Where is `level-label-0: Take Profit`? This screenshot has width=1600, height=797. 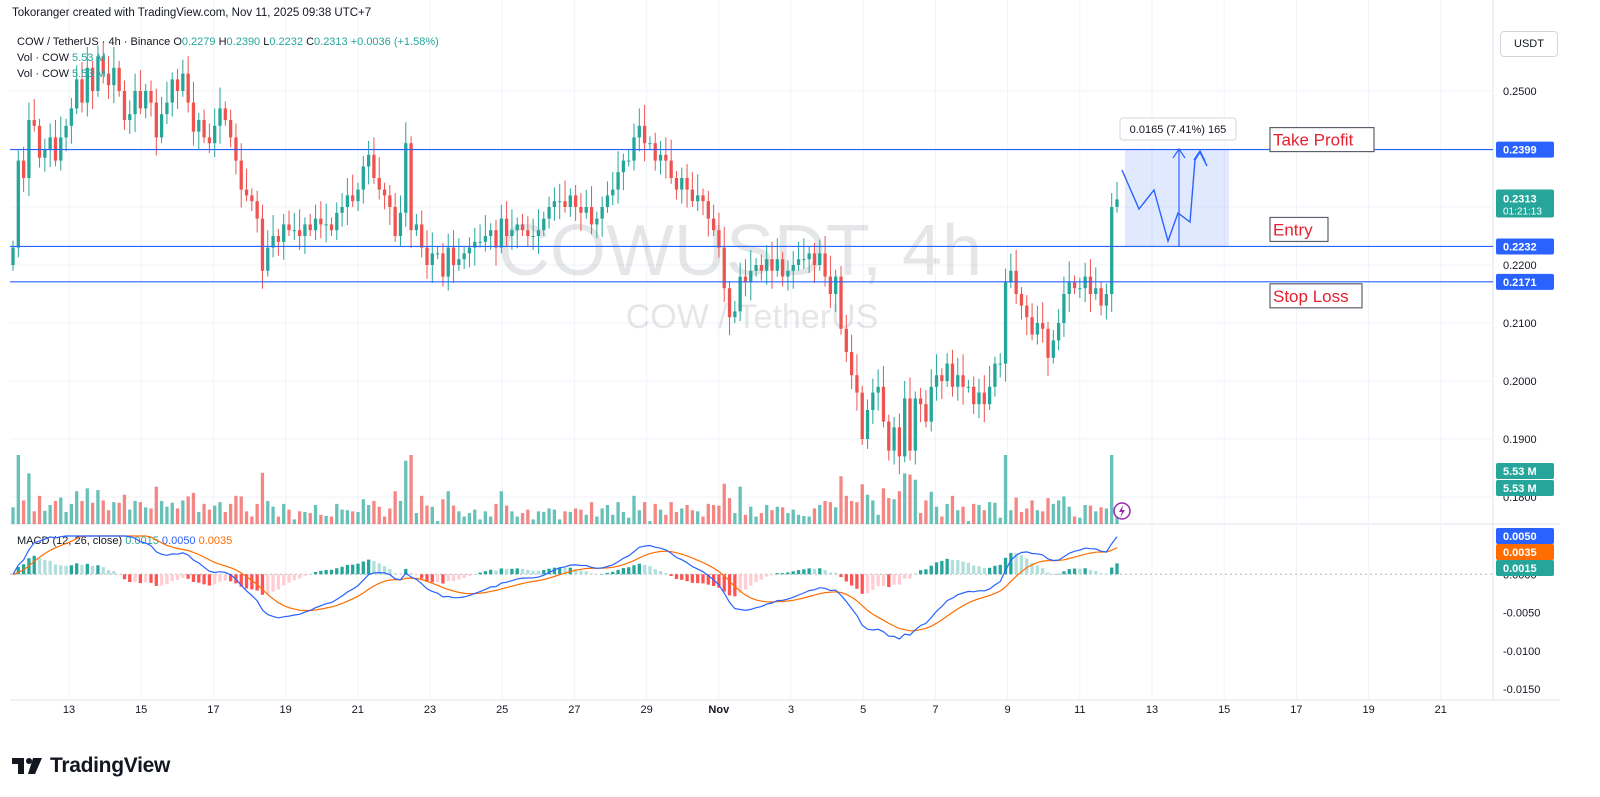 level-label-0: Take Profit is located at coordinates (1313, 140).